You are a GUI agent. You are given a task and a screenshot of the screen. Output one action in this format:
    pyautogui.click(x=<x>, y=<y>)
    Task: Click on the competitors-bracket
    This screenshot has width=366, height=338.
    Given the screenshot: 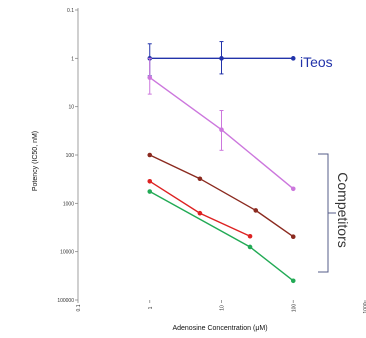 What is the action you would take?
    pyautogui.click(x=327, y=213)
    